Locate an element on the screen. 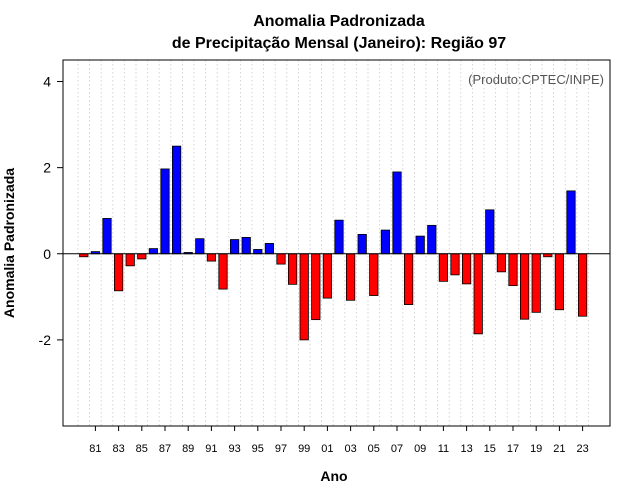 The height and width of the screenshot is (500, 640). x-tick-label: 09 is located at coordinates (420, 449).